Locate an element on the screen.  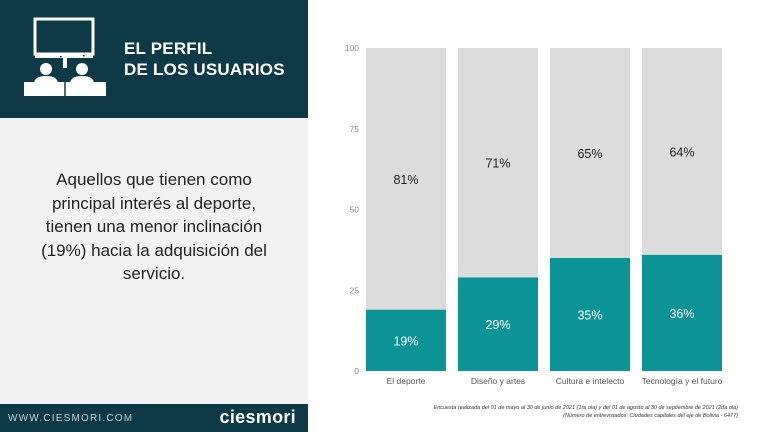
data-label-3-0: 36% is located at coordinates (681, 314).